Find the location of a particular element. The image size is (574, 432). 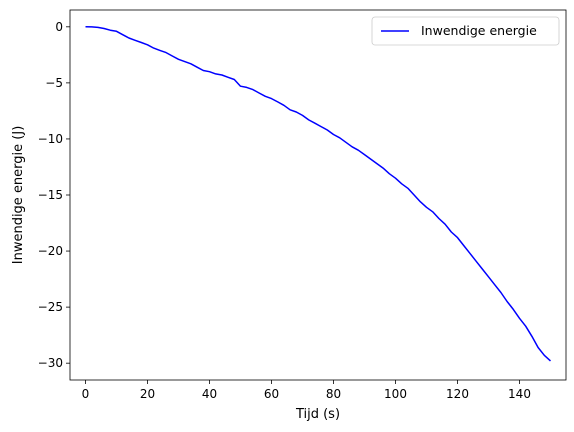

x-axis-ticks: 0 20 40 60 80 100 120 140 is located at coordinates (306, 390).